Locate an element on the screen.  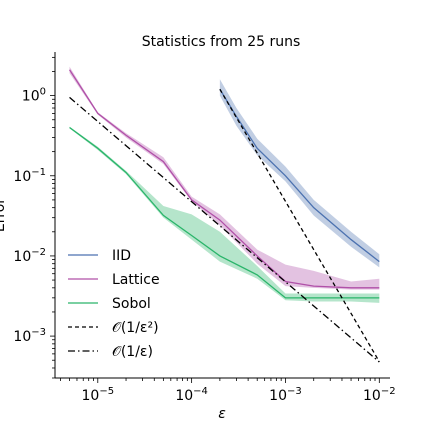
y-tick-label: 10⁻¹ is located at coordinates (29, 176).